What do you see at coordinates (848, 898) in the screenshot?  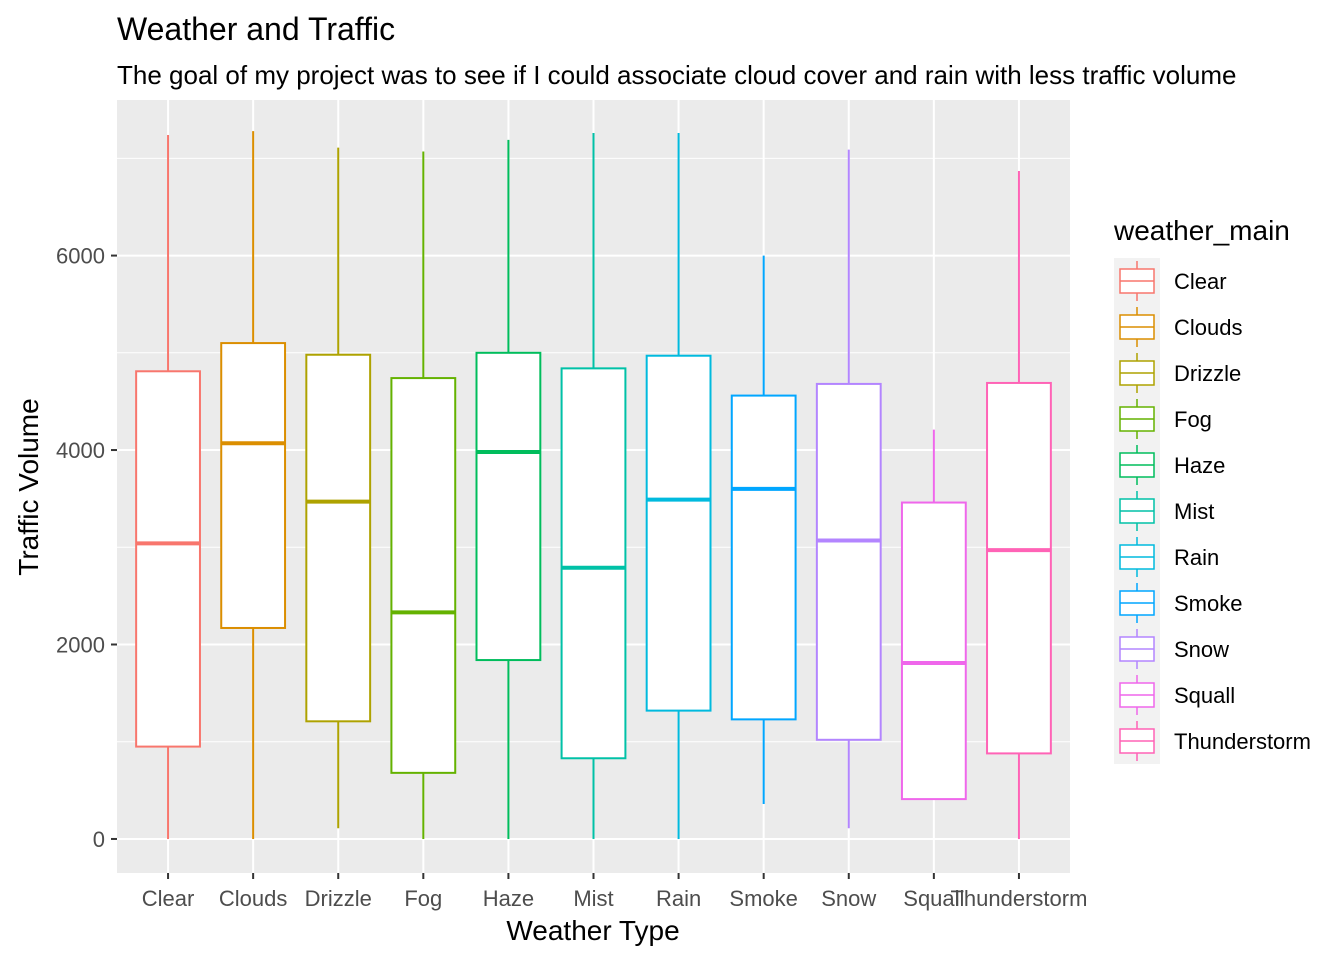 I see `x-tick-label: Snow` at bounding box center [848, 898].